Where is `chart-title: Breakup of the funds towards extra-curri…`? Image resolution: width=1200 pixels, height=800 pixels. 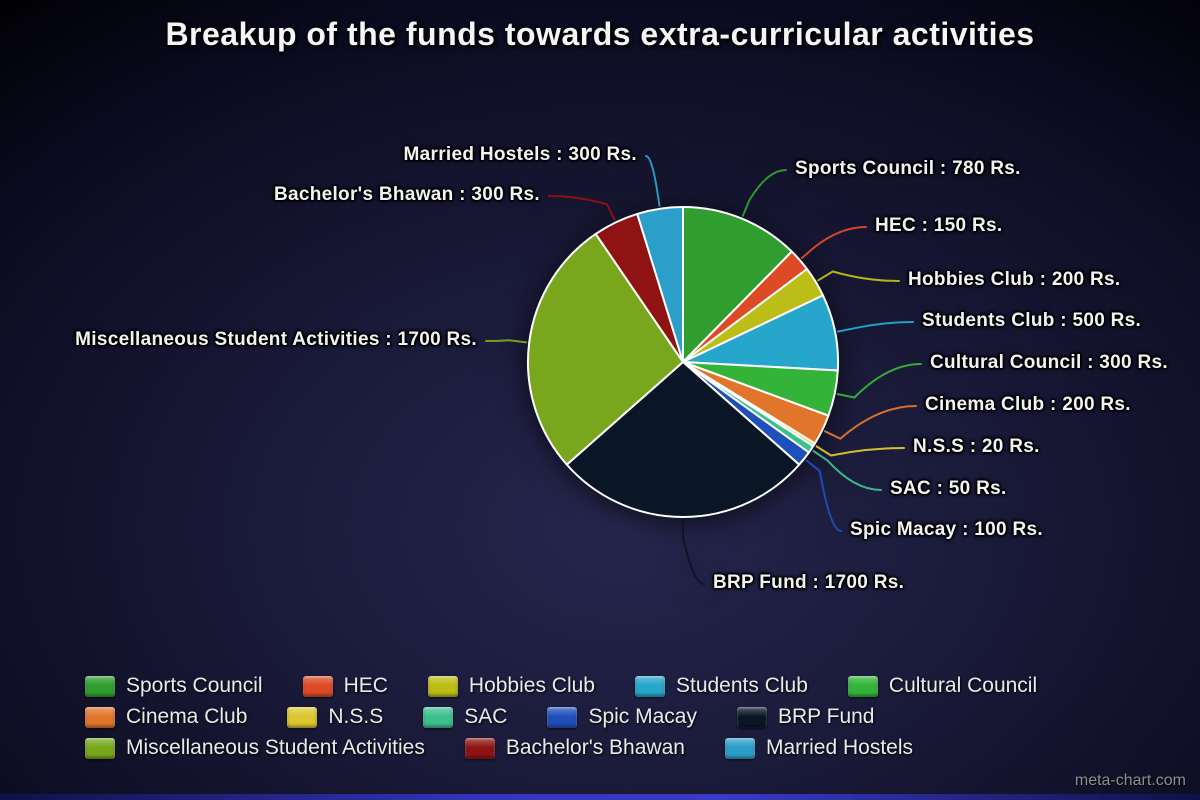 chart-title: Breakup of the funds towards extra-curri… is located at coordinates (600, 34).